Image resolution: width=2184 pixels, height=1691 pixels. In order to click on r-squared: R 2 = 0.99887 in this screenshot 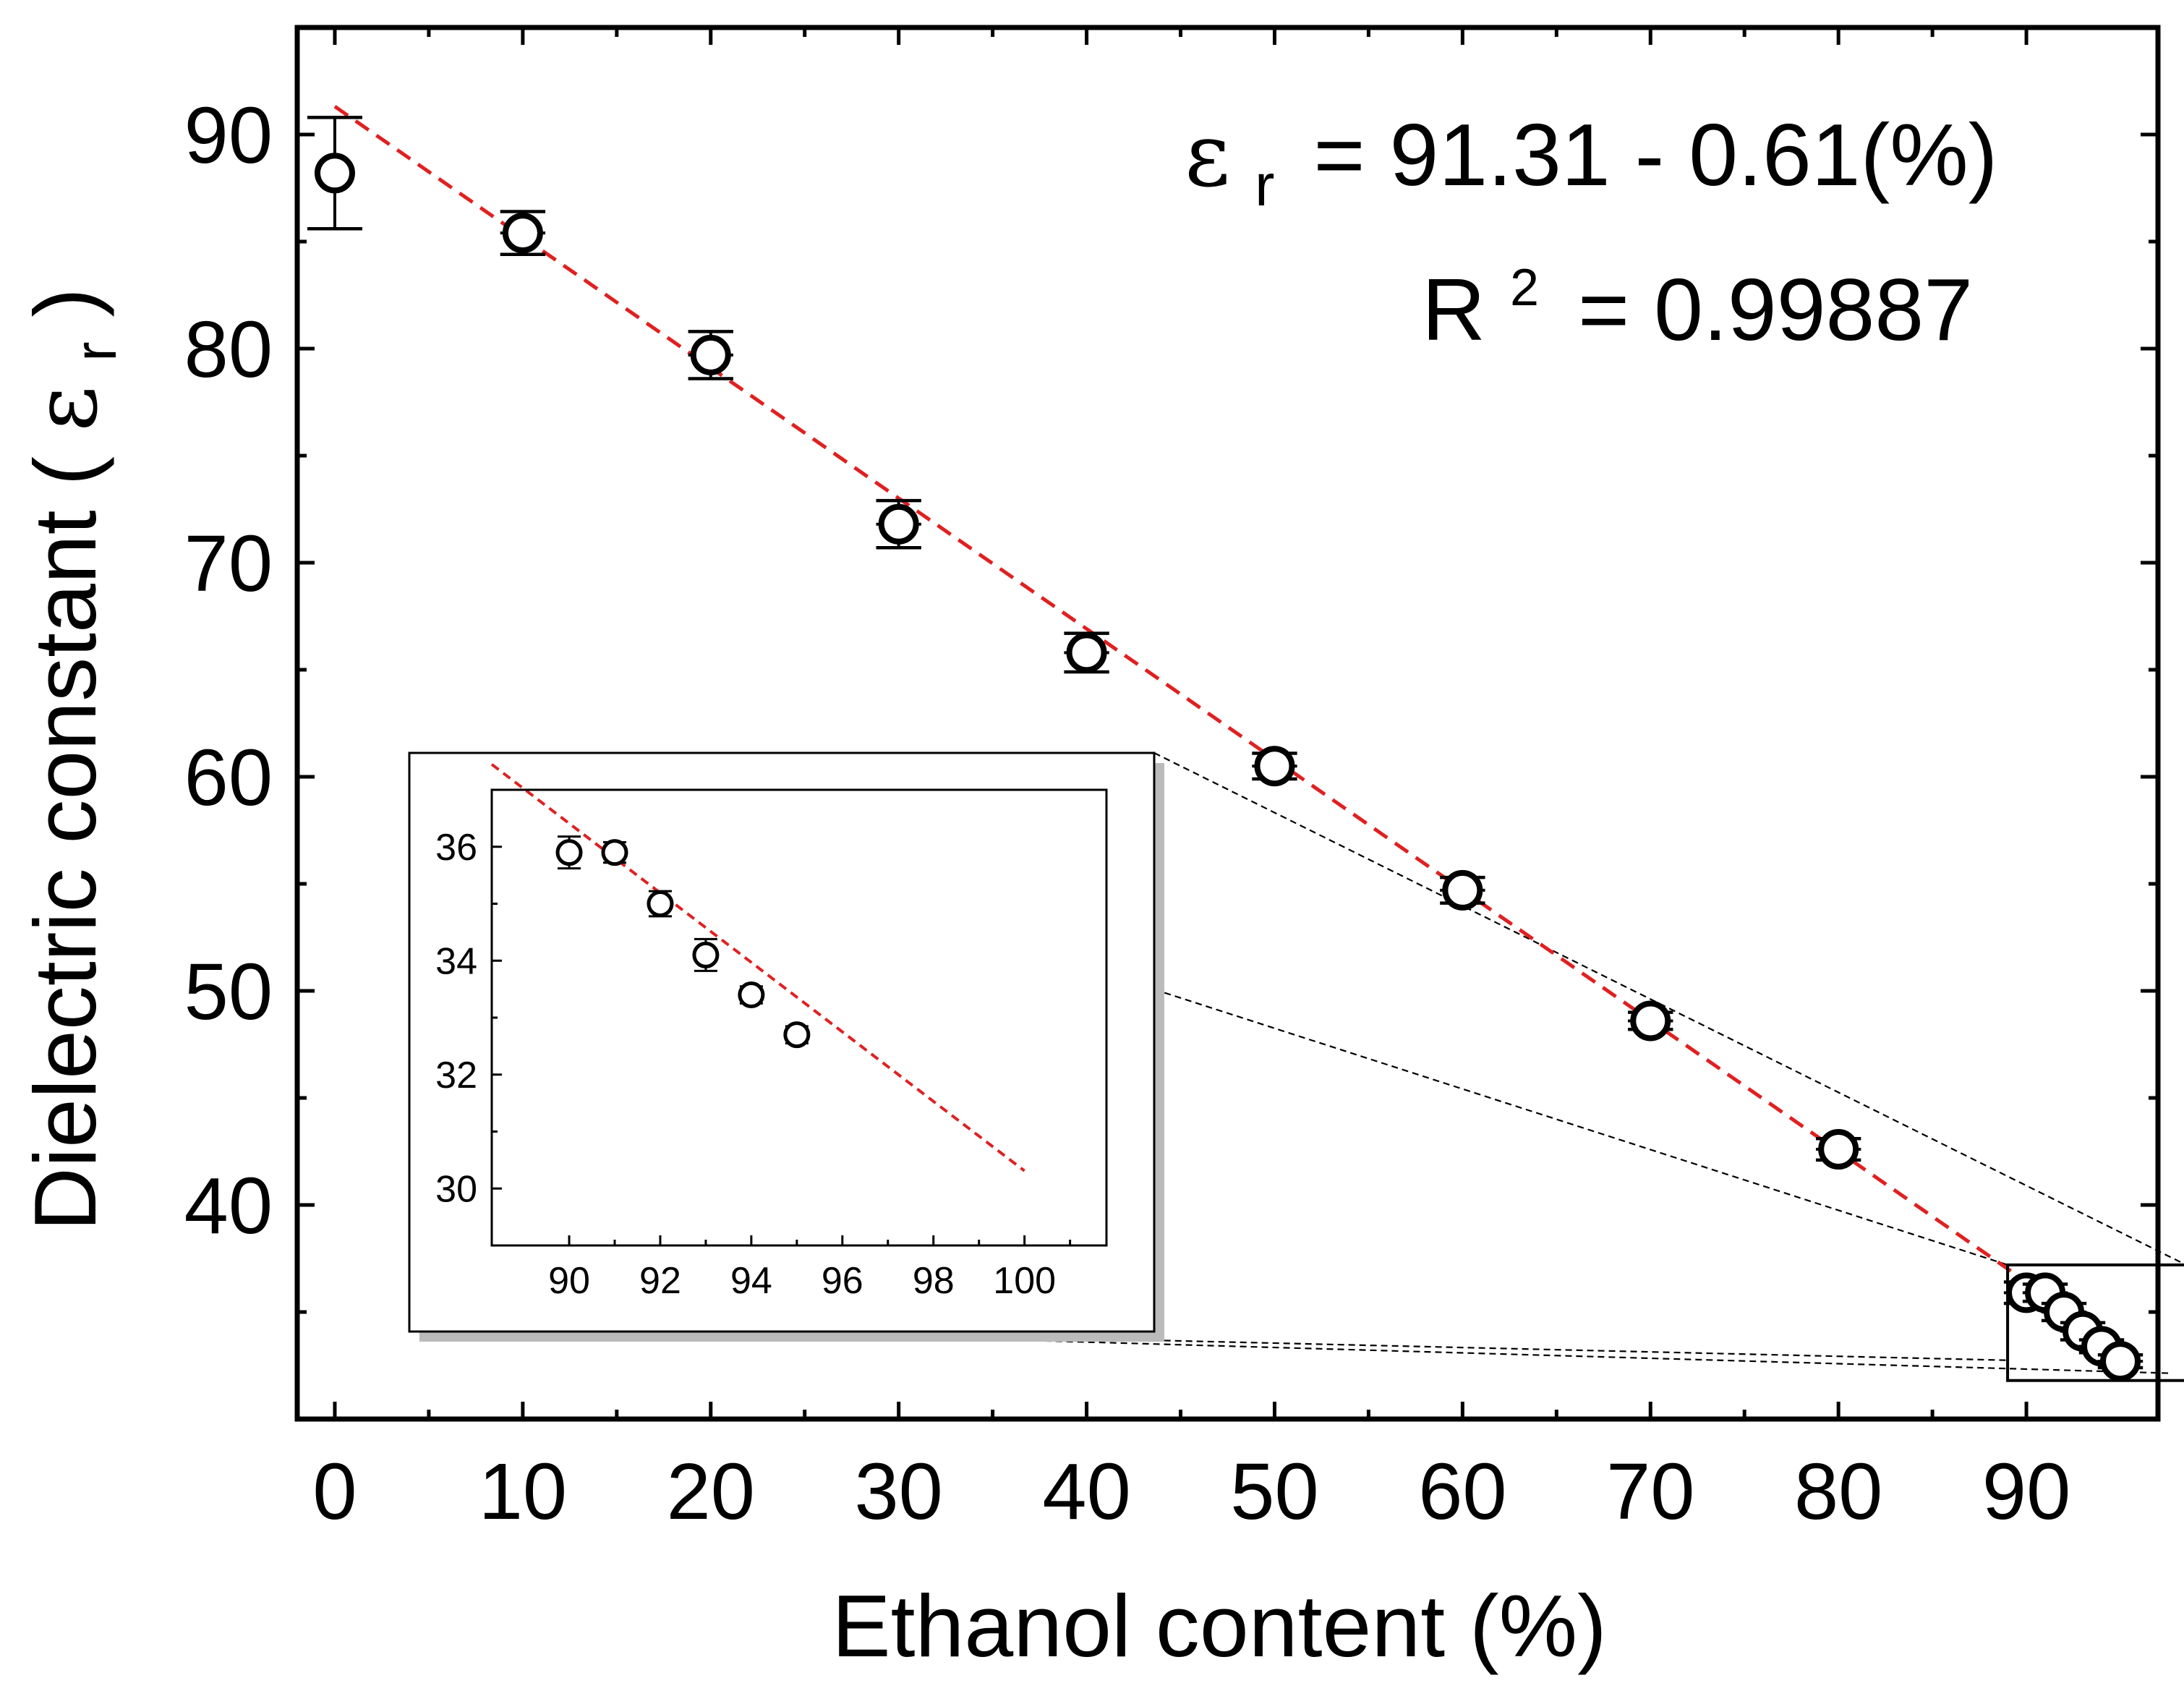, I will do `click(1697, 292)`.